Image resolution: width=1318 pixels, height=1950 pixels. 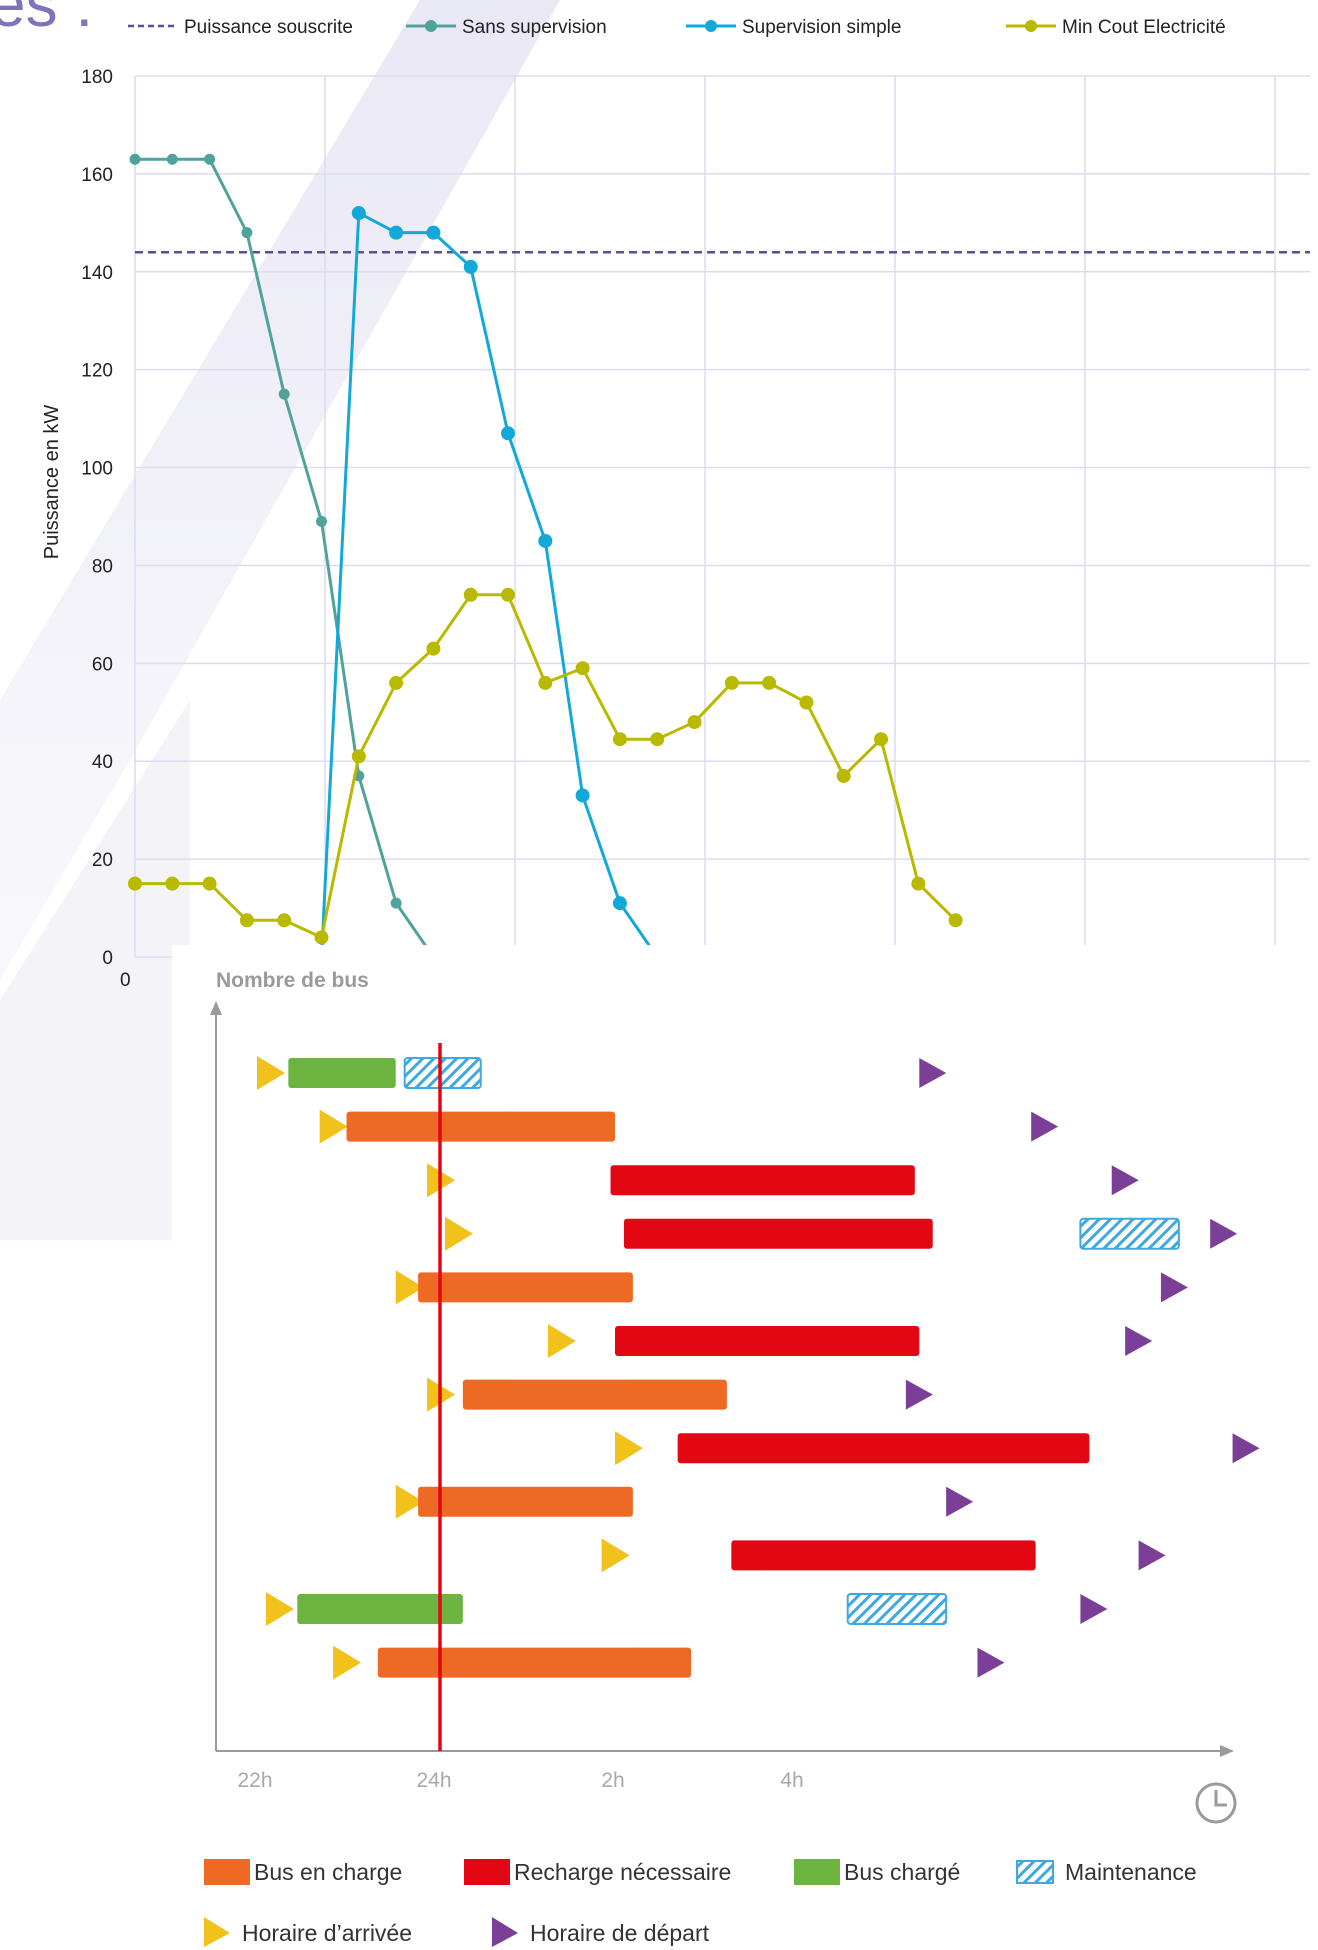 I want to click on legend-label: Puissance souscrite, so click(x=268, y=27).